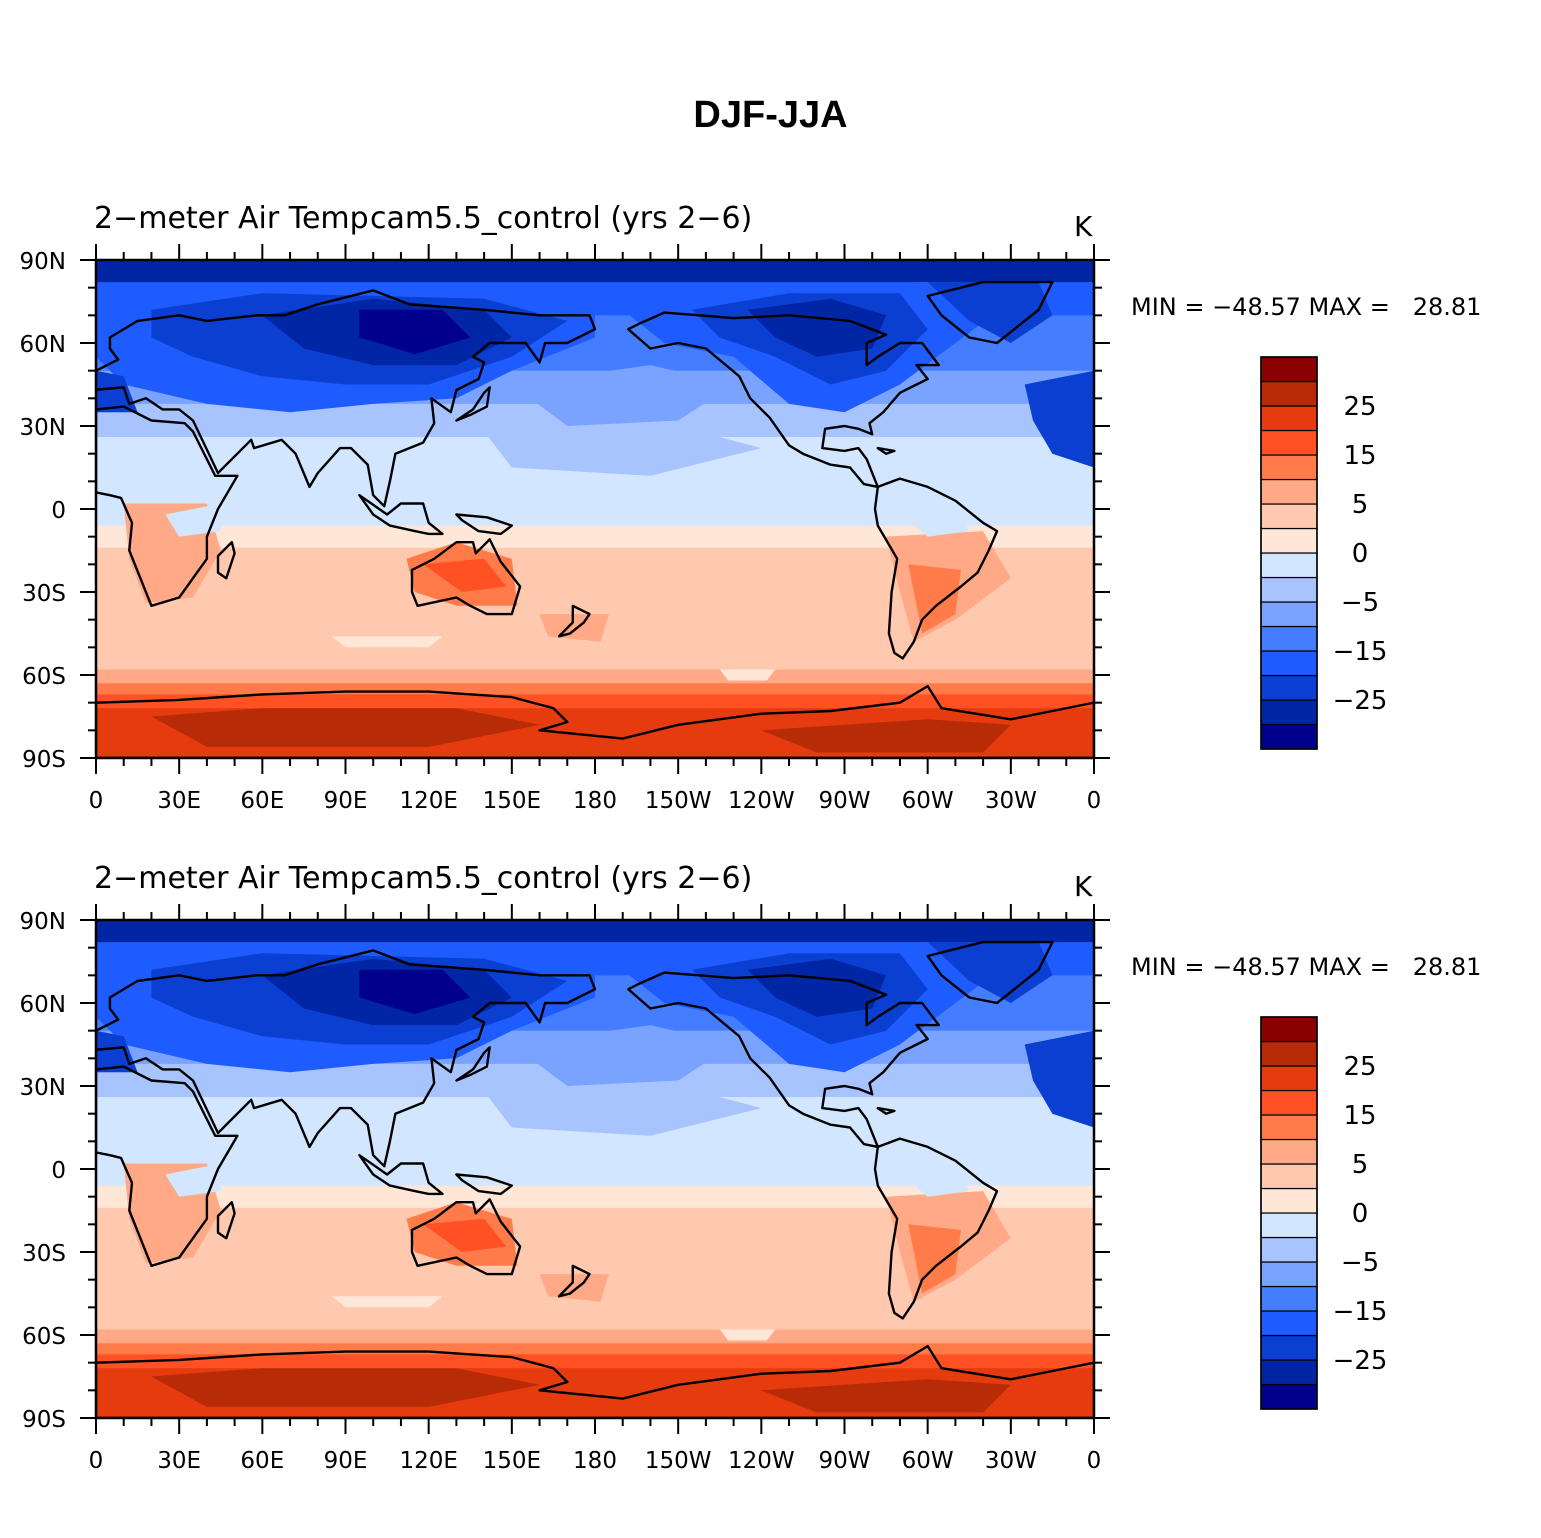  I want to click on lon-tick-label: 60E, so click(262, 1461).